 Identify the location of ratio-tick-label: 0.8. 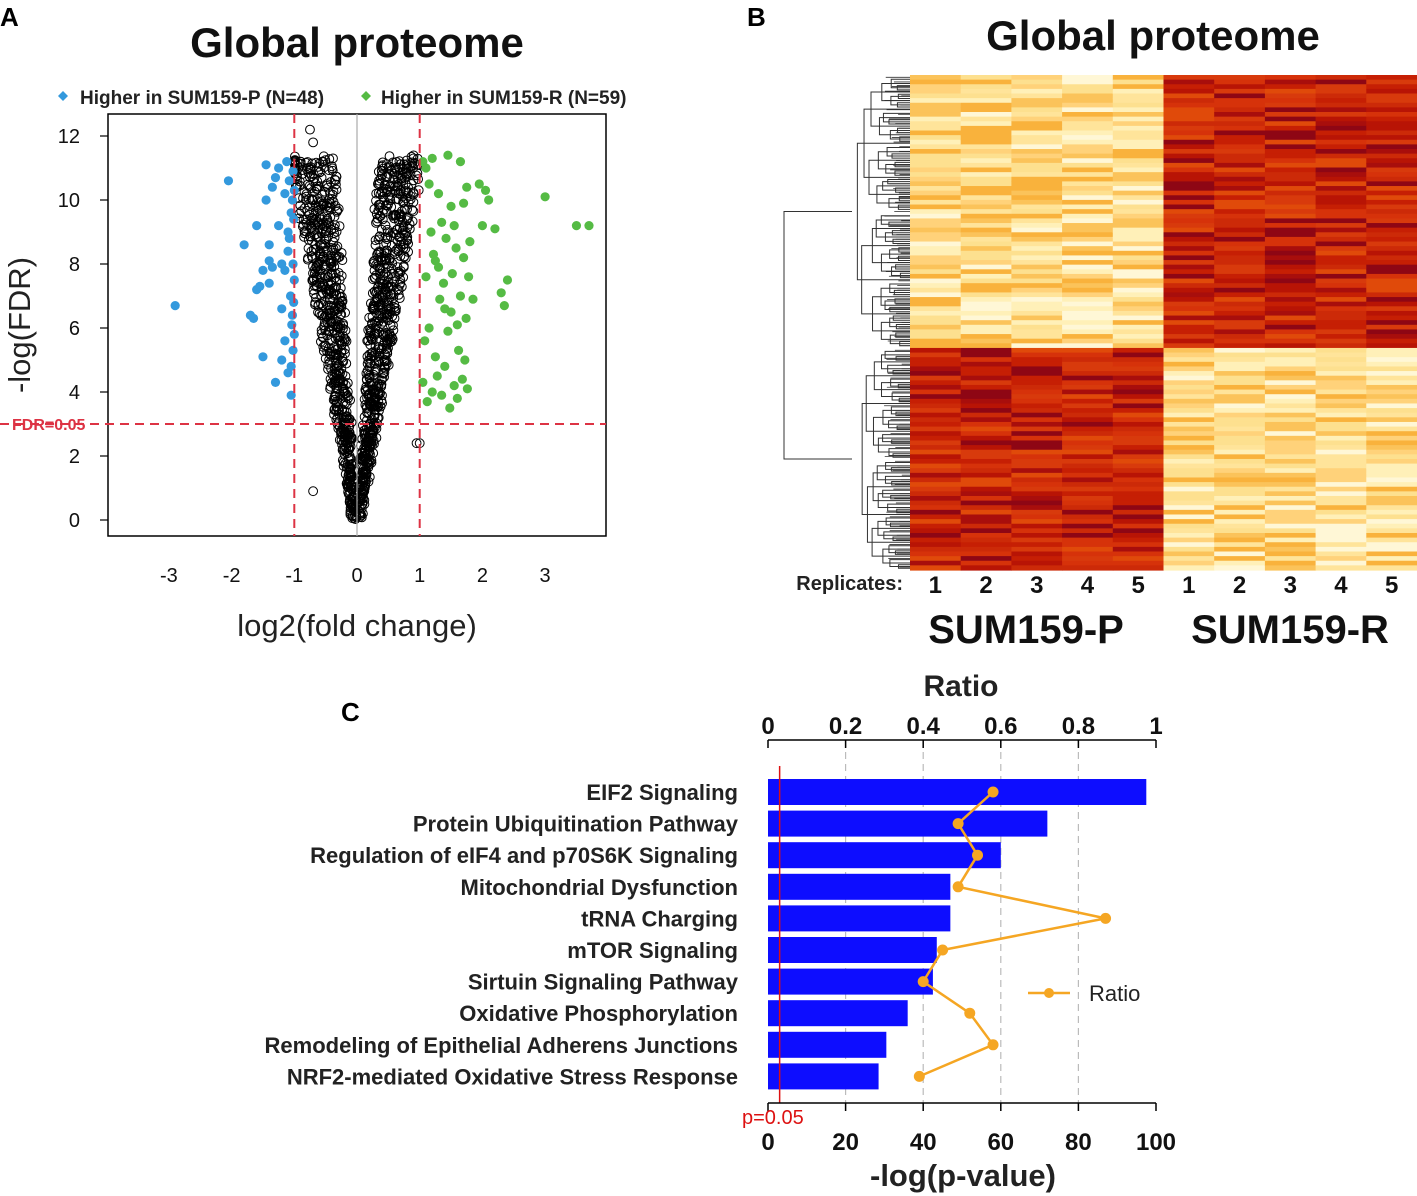
(1078, 726).